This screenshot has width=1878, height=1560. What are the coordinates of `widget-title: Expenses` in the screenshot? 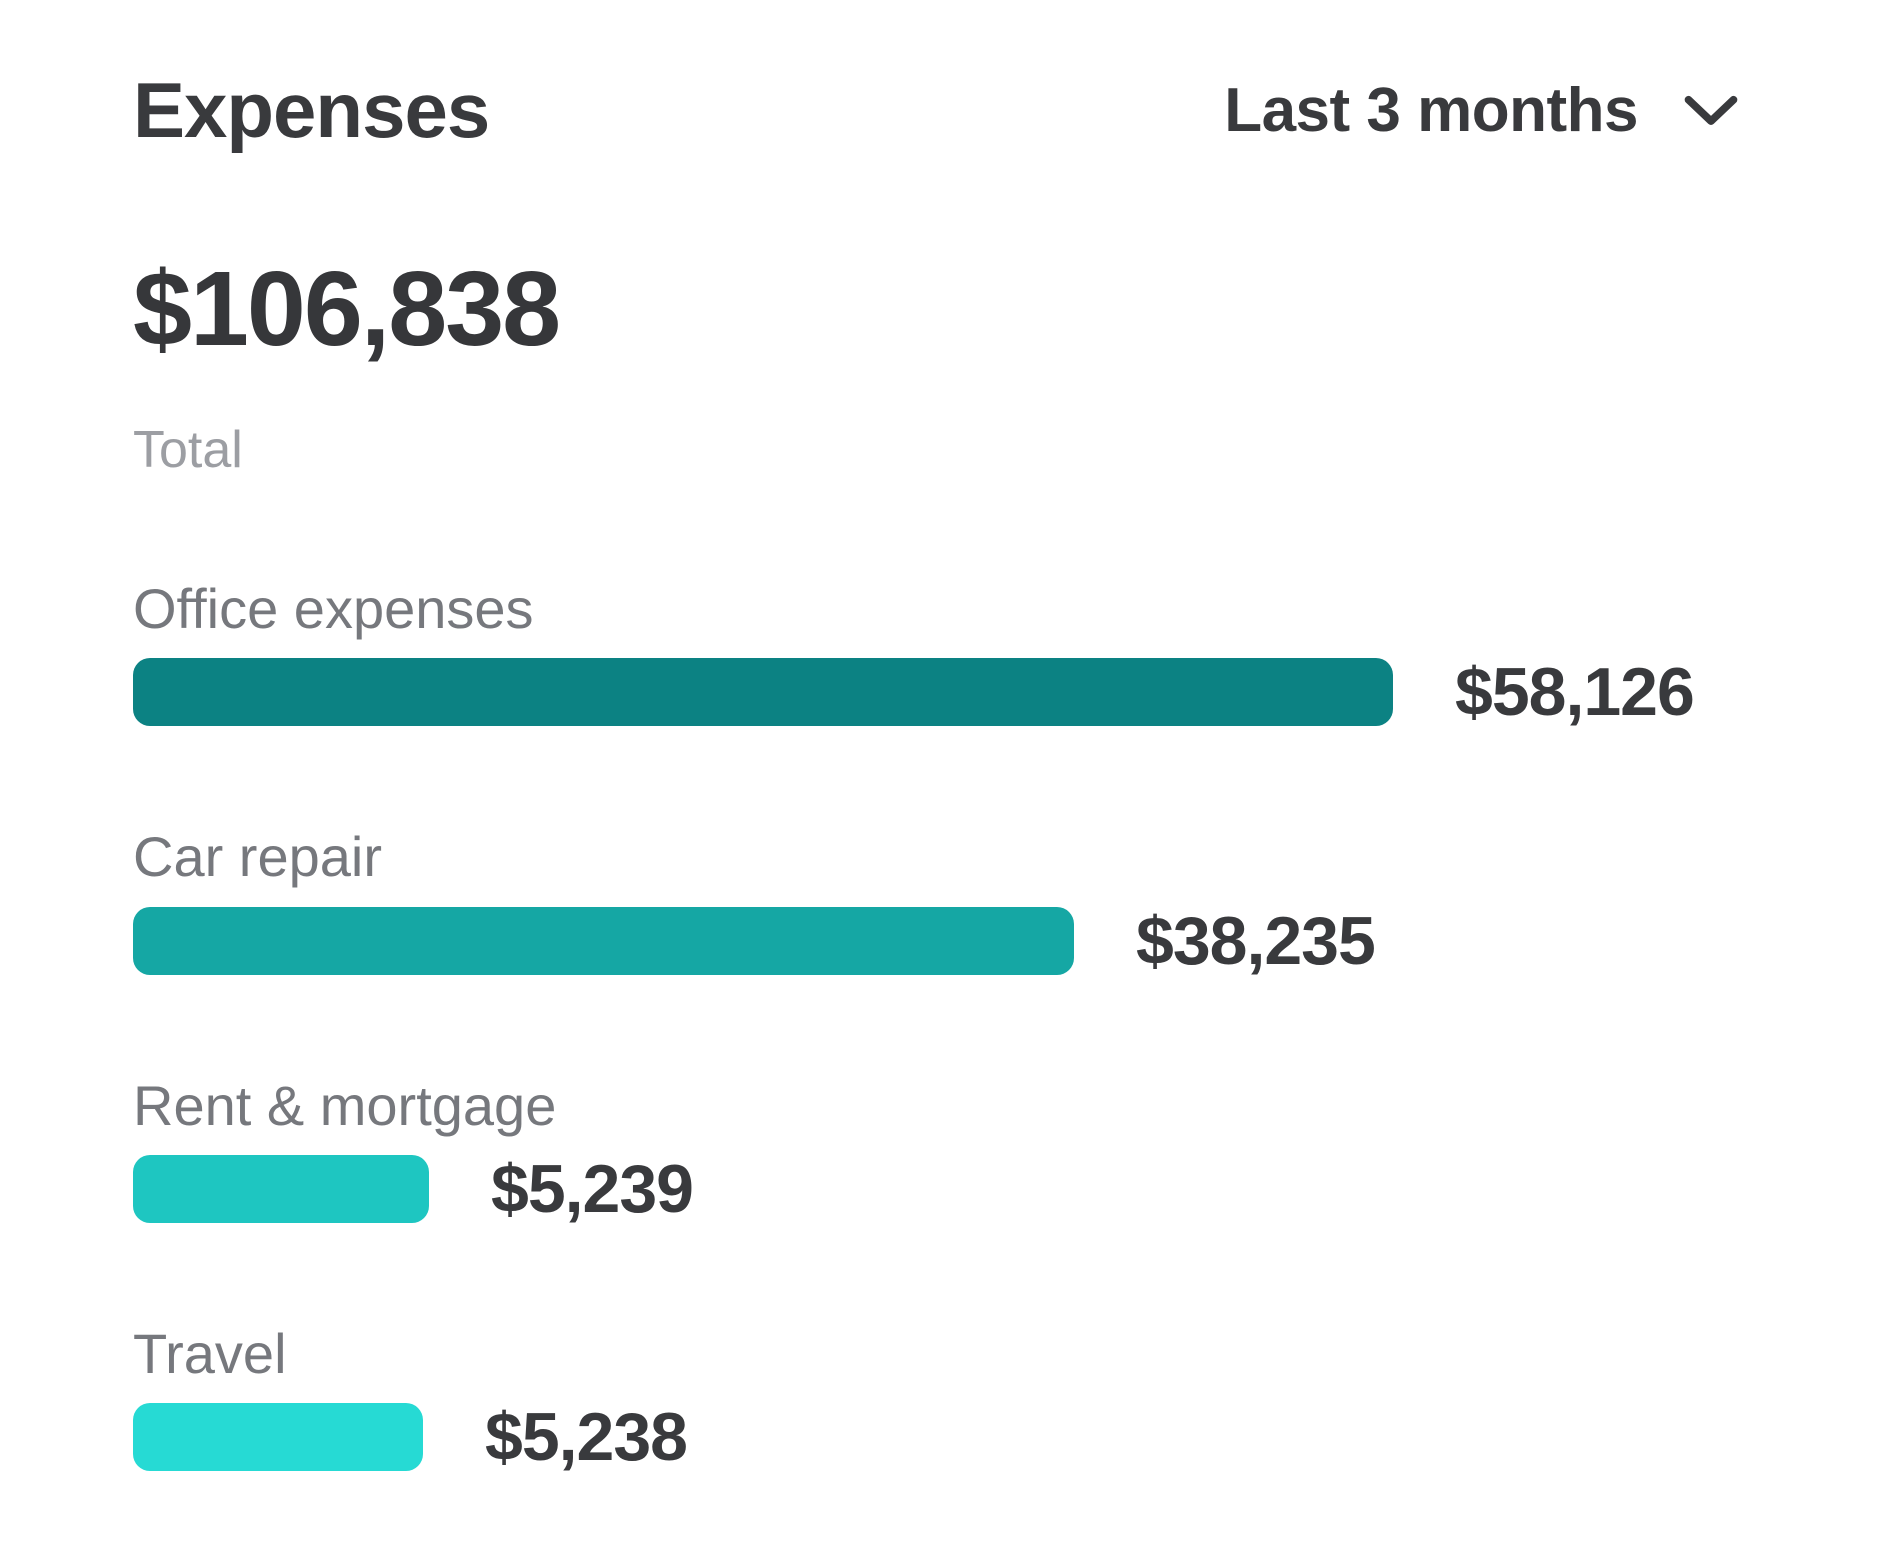 It's located at (311, 110).